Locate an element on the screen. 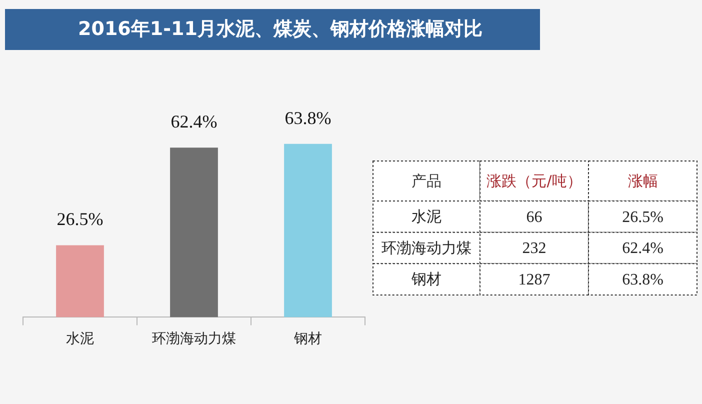 This screenshot has height=404, width=702. data-label: 26.5% is located at coordinates (80, 219).